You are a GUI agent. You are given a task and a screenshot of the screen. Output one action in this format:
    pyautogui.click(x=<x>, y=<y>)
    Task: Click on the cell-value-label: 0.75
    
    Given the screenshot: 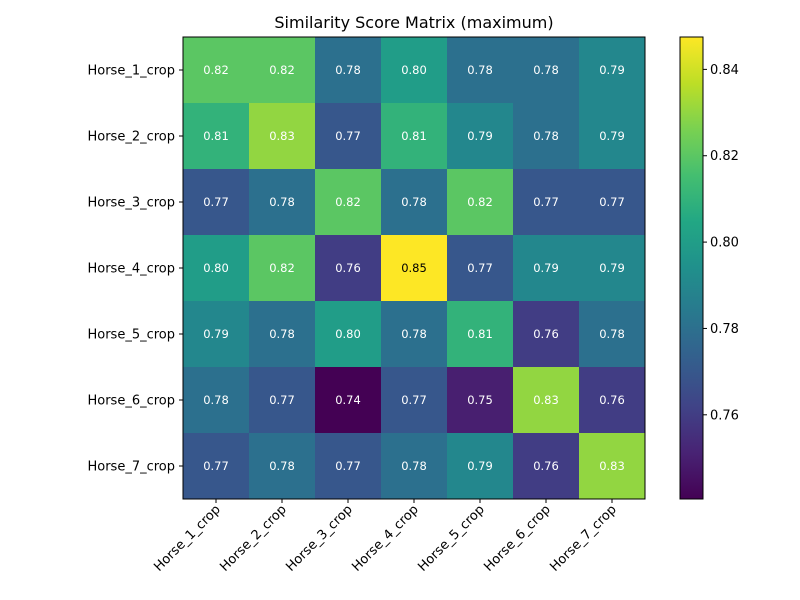 What is the action you would take?
    pyautogui.click(x=480, y=400)
    